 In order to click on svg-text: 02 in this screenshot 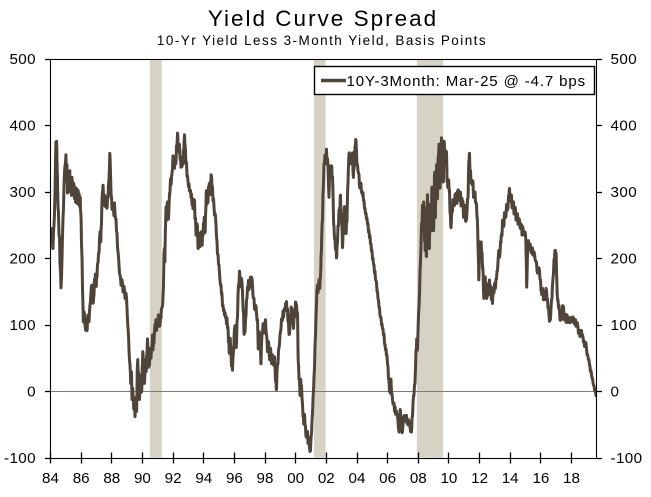, I will do `click(326, 478)`.